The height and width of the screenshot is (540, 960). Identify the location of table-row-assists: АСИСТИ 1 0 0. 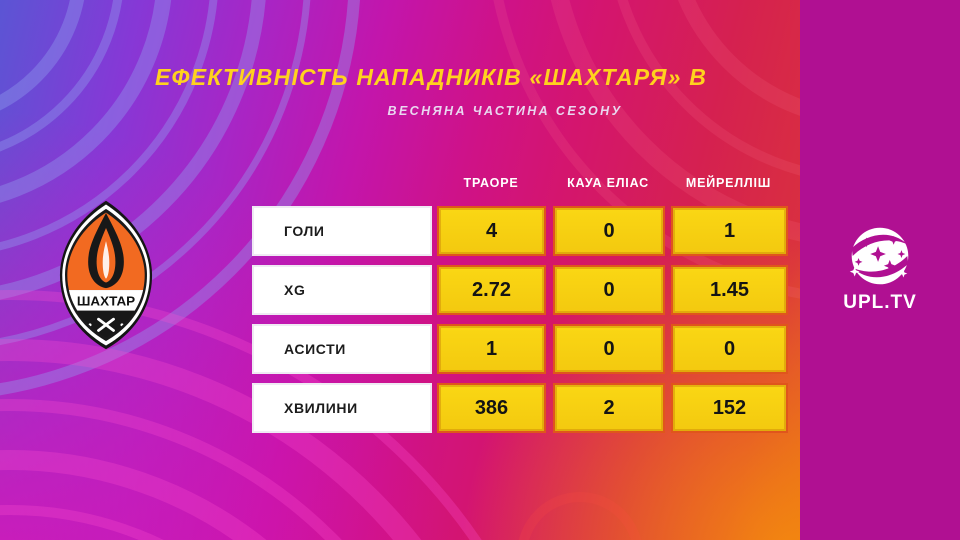
(520, 349).